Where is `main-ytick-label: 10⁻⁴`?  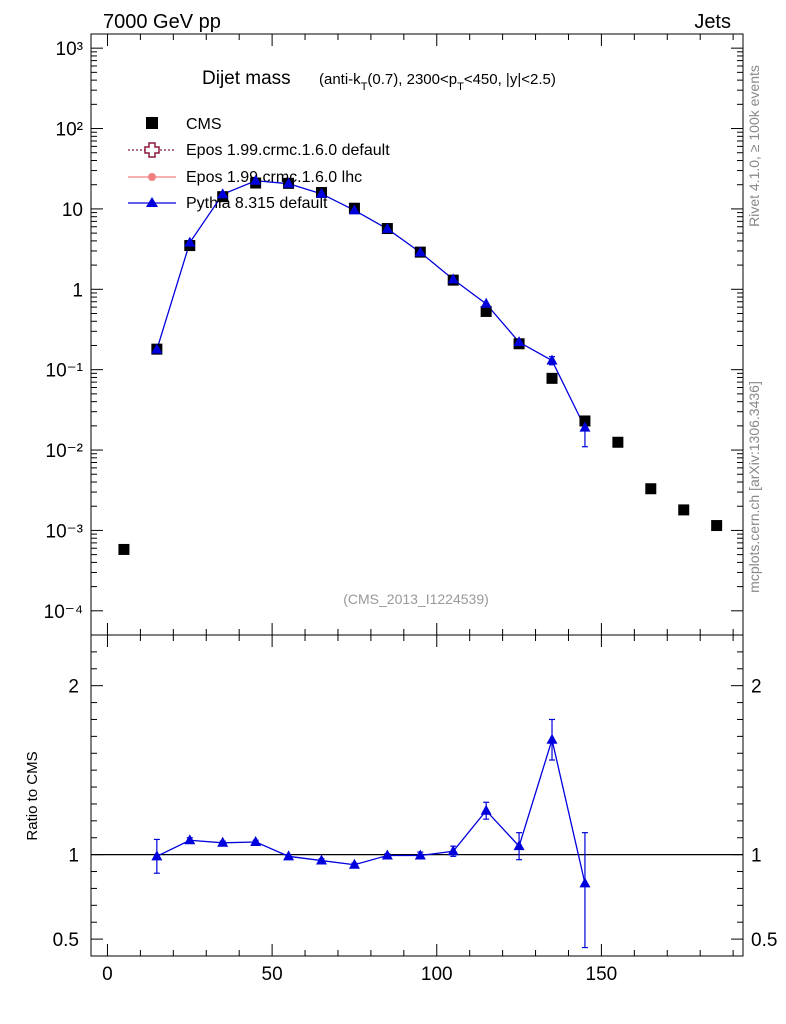
main-ytick-label: 10⁻⁴ is located at coordinates (63, 612).